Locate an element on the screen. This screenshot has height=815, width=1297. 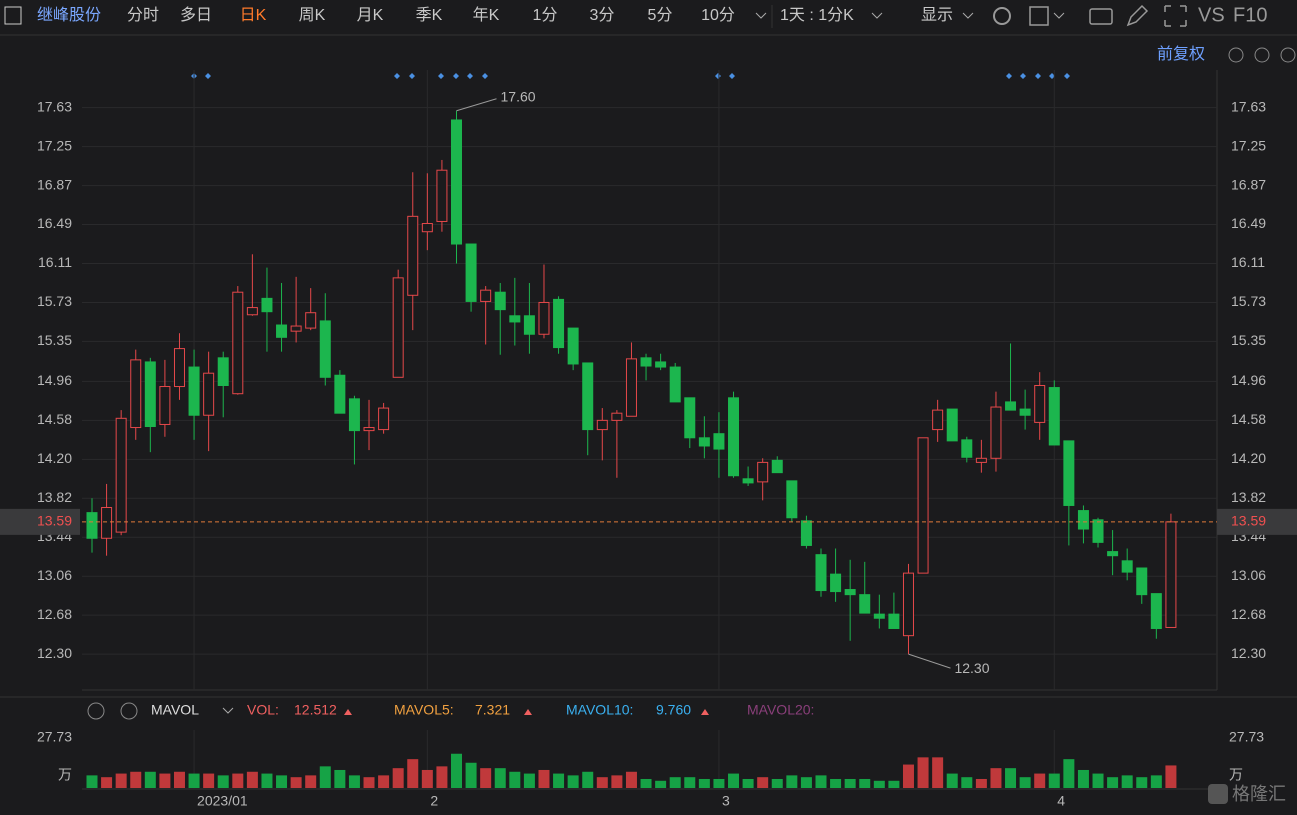
x-tick-label: 2023/01 is located at coordinates (222, 801).